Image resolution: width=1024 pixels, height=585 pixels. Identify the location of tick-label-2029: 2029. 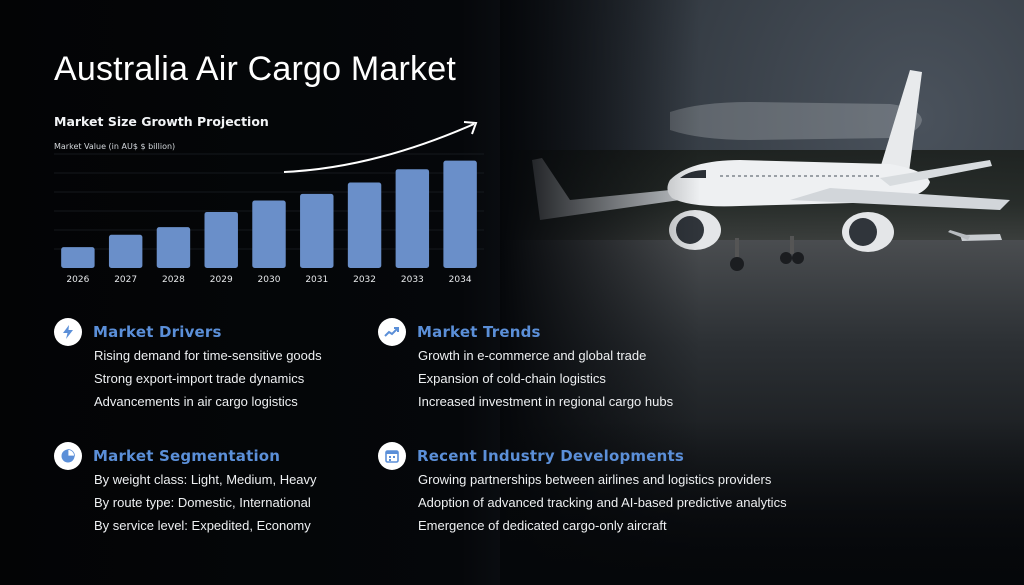
(221, 280).